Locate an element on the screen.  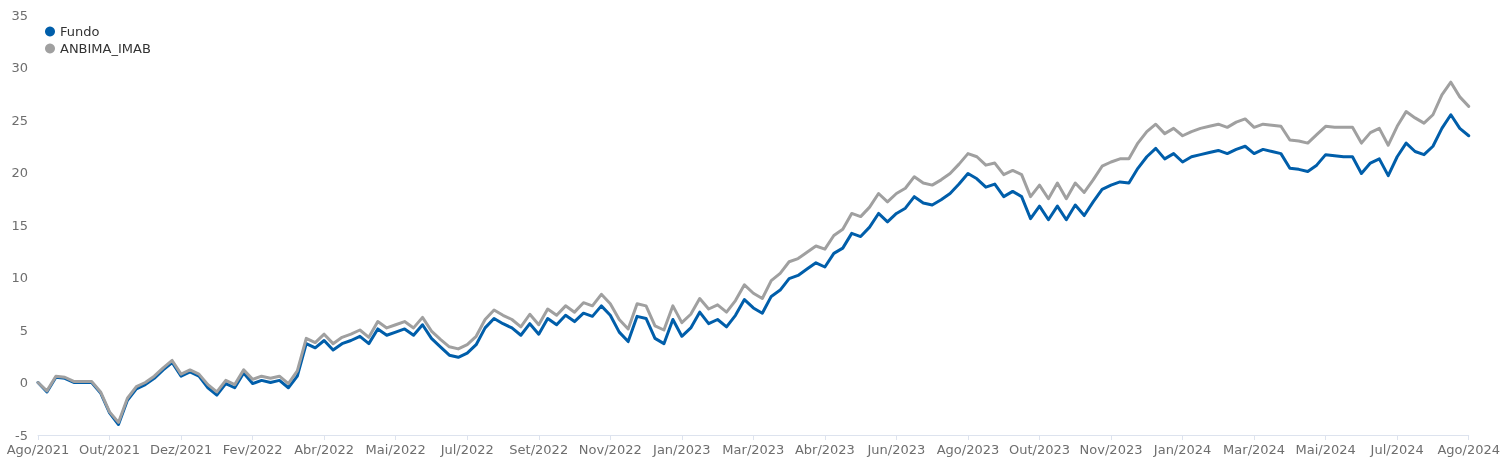
y-tick-label: 25 is located at coordinates (19, 120).